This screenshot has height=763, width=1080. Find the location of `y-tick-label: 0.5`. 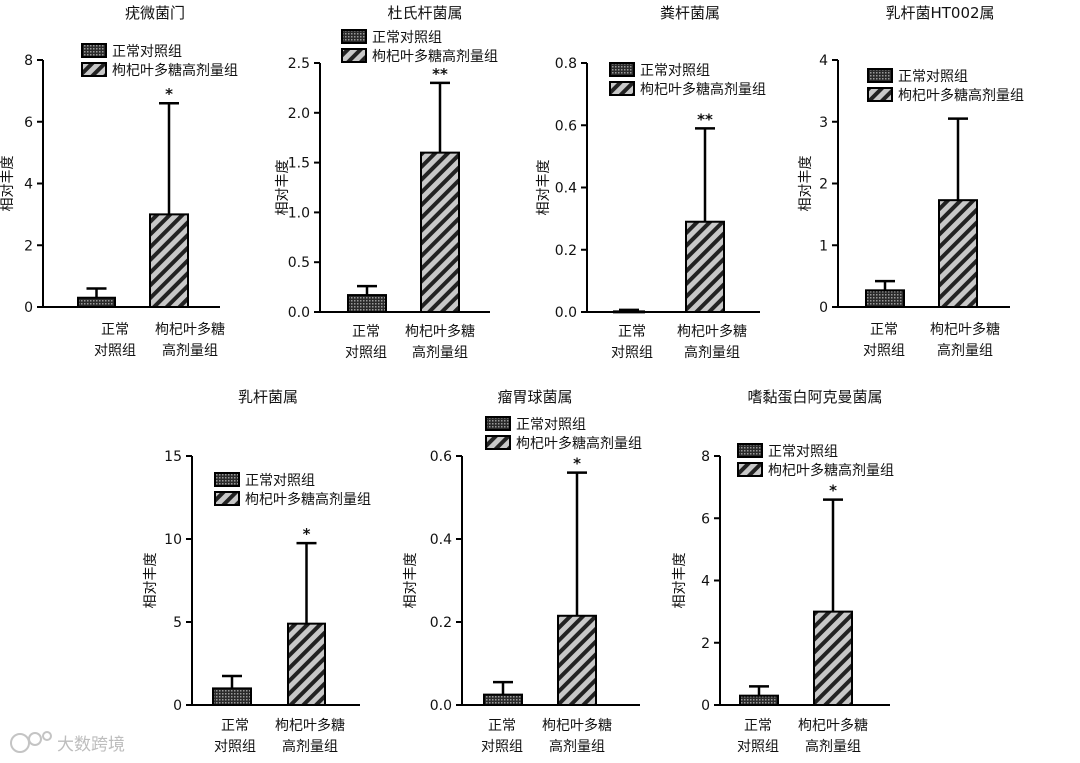

y-tick-label: 0.5 is located at coordinates (299, 263).